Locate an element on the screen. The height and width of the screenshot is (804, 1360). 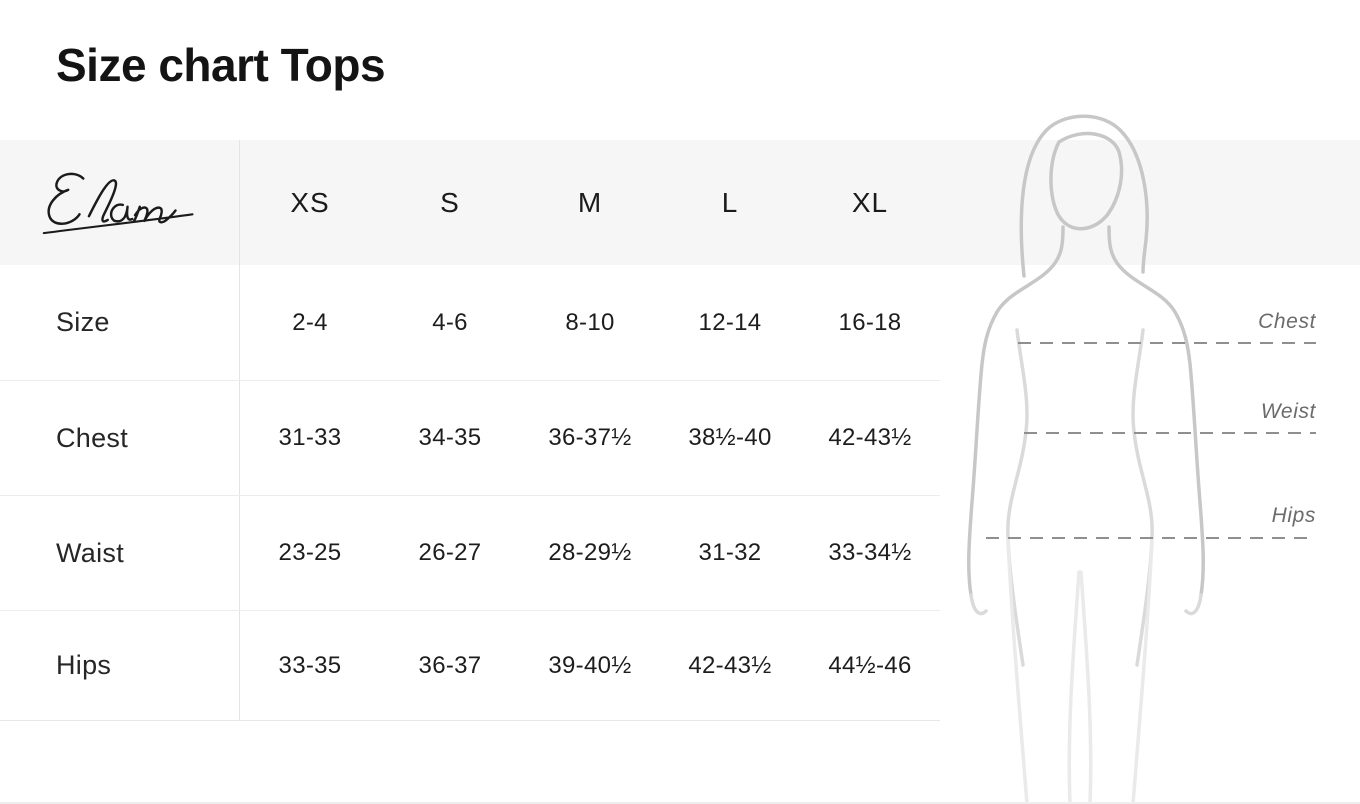
logo-letter-e is located at coordinates (65, 198).